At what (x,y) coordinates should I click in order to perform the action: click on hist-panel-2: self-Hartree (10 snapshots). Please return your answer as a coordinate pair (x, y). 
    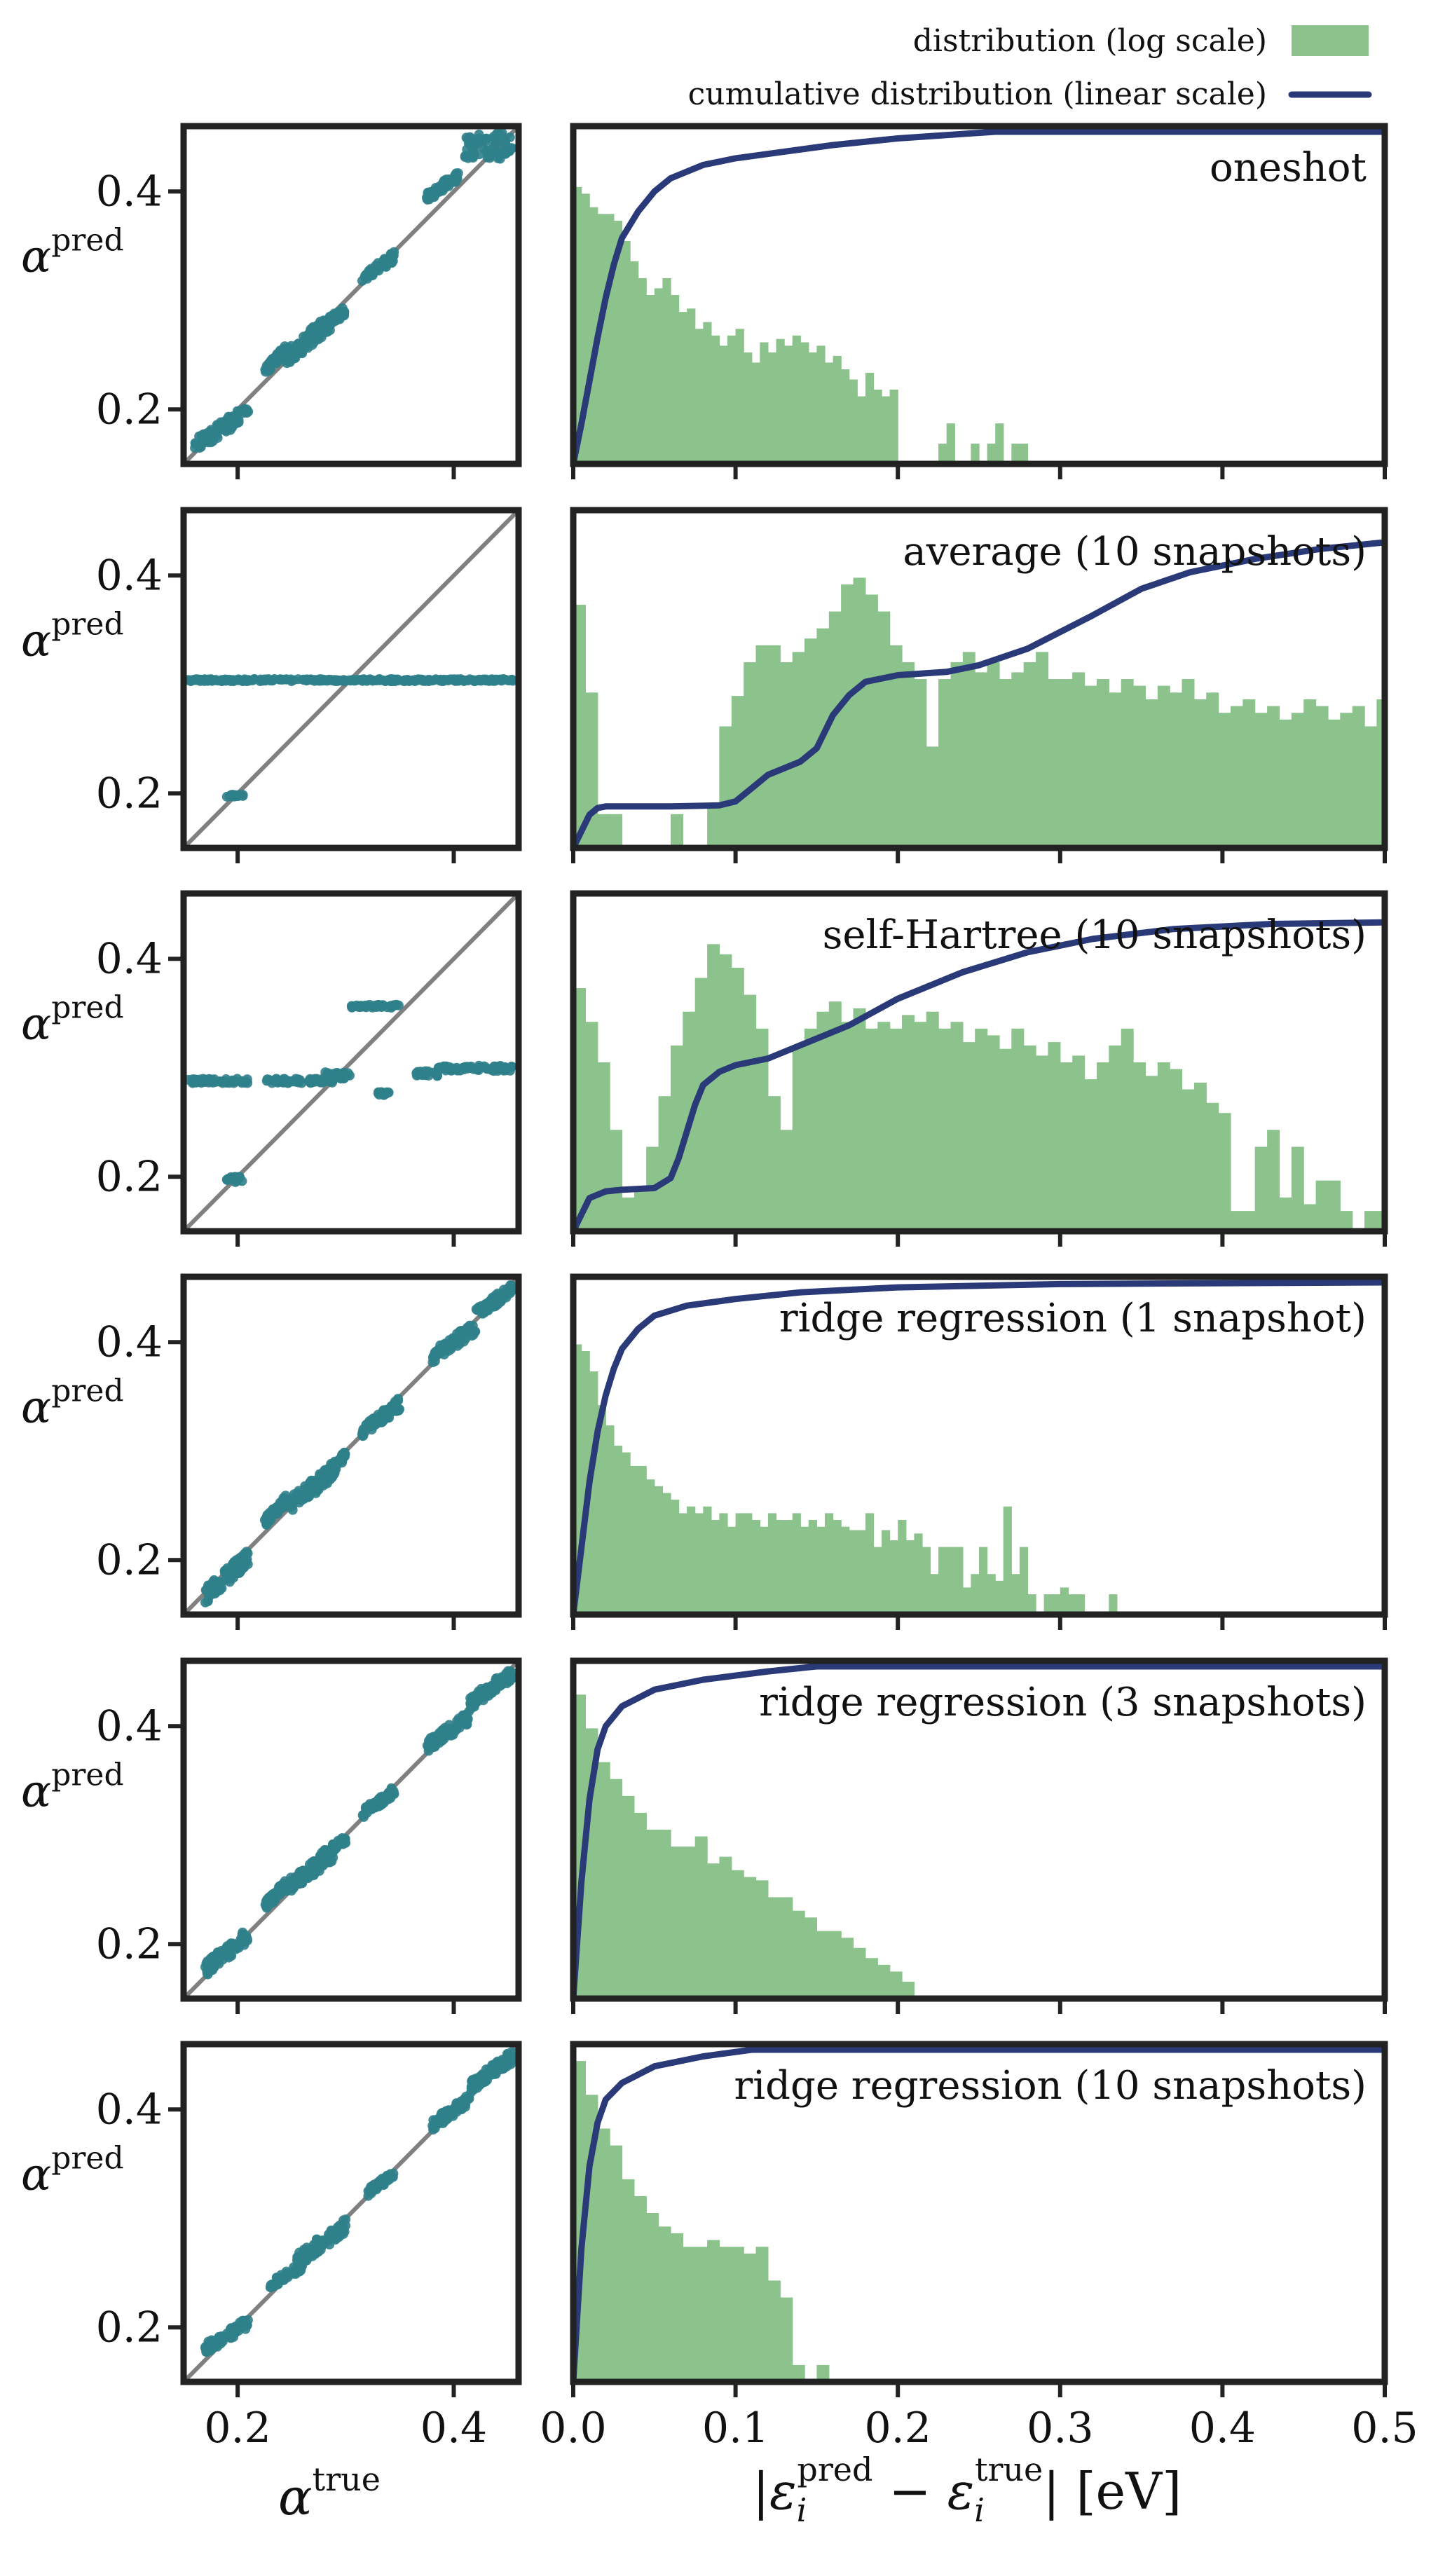
    Looking at the image, I should click on (979, 1068).